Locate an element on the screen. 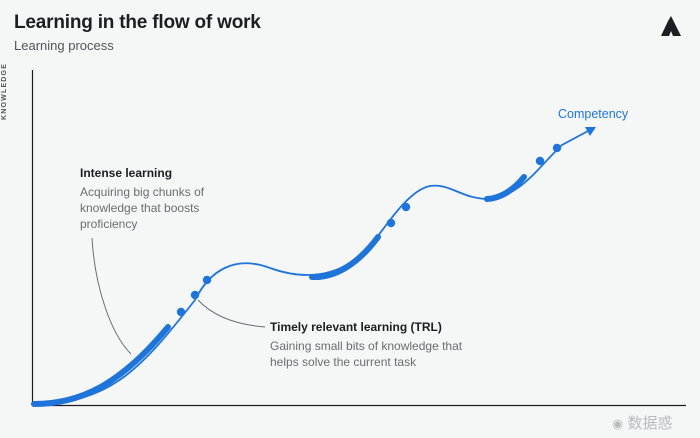 This screenshot has height=438, width=700. watermark-text: 数据惑 is located at coordinates (650, 423).